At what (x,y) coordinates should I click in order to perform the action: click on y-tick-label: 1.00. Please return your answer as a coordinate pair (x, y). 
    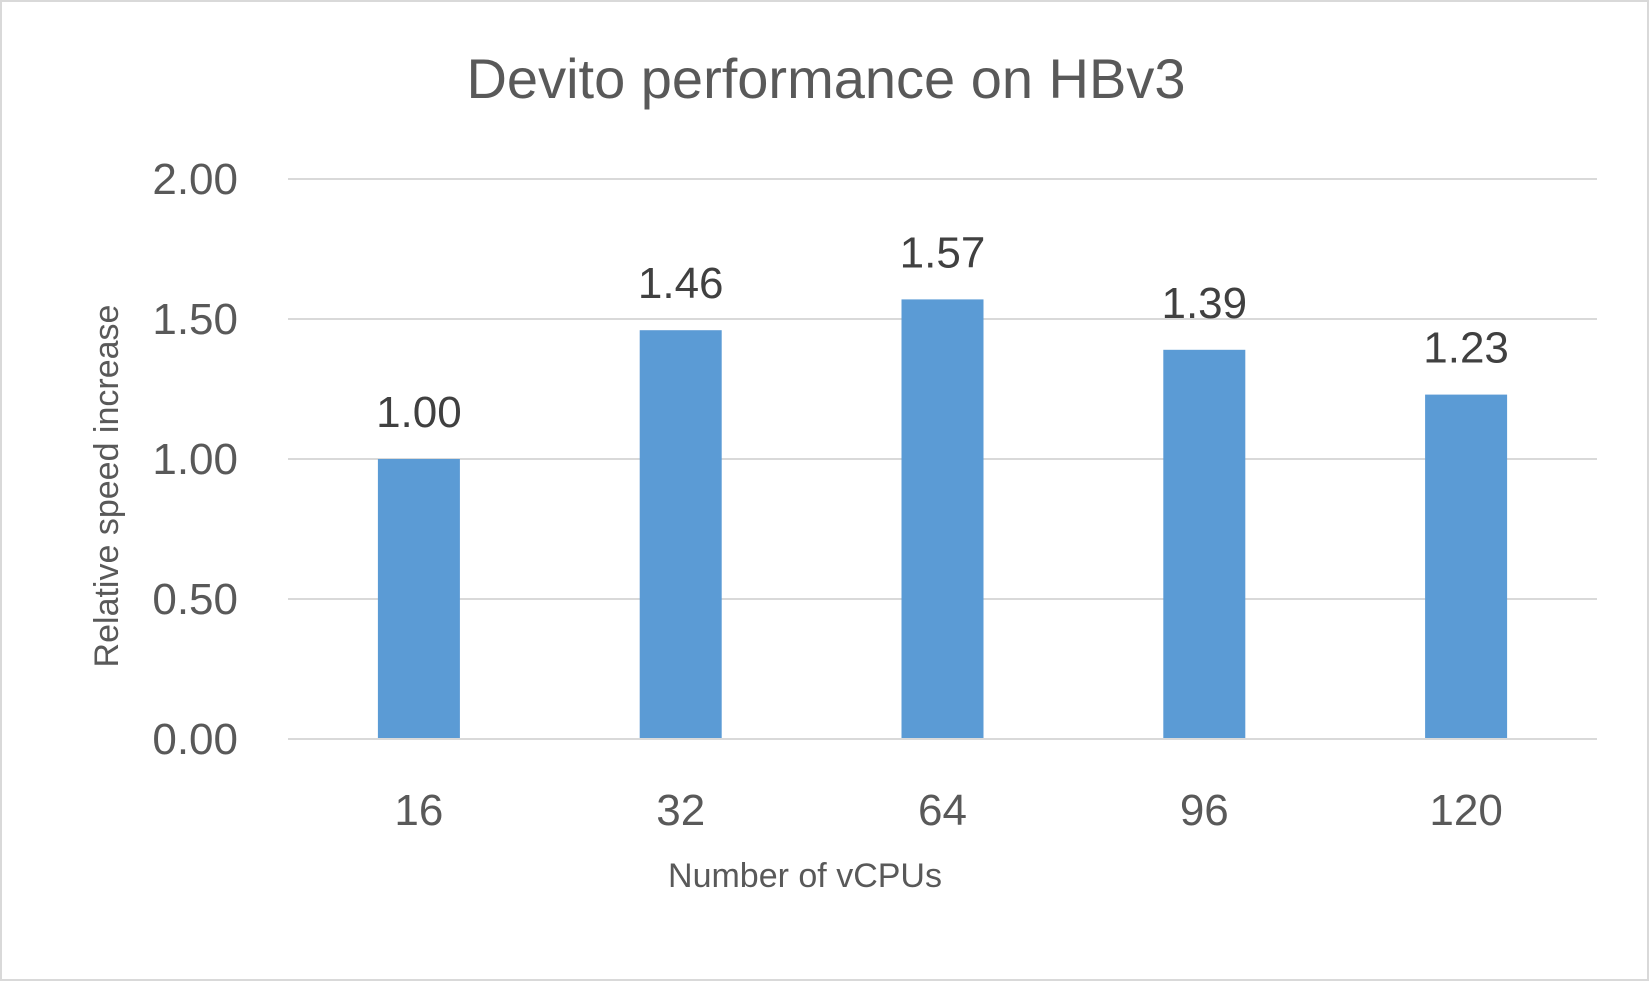
    Looking at the image, I should click on (195, 459).